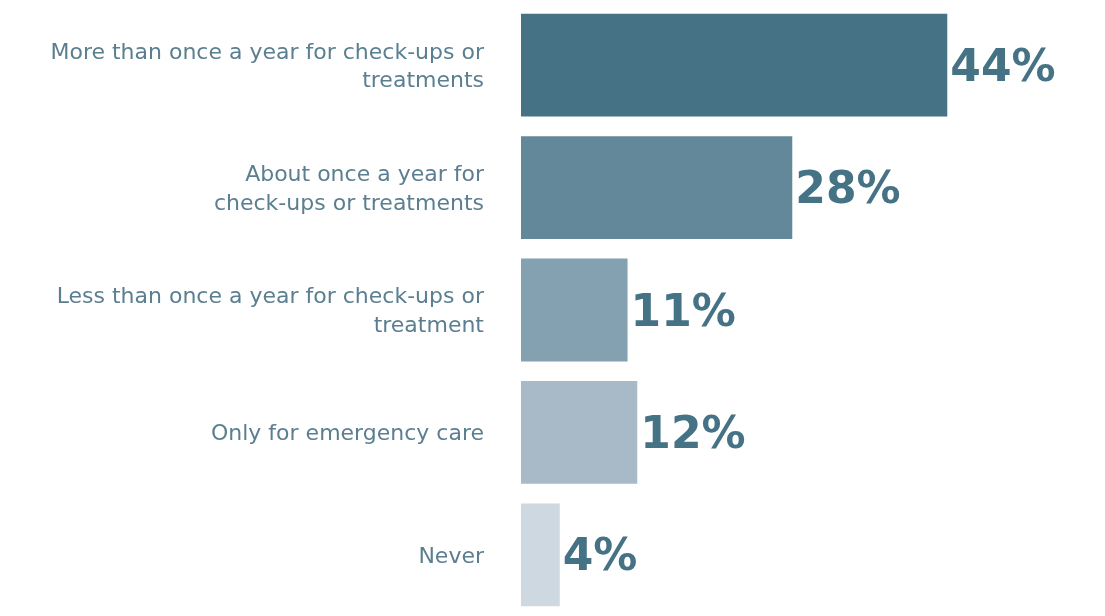 Image resolution: width=1105 pixels, height=616 pixels. What do you see at coordinates (600, 555) in the screenshot?
I see `data-label: 4%` at bounding box center [600, 555].